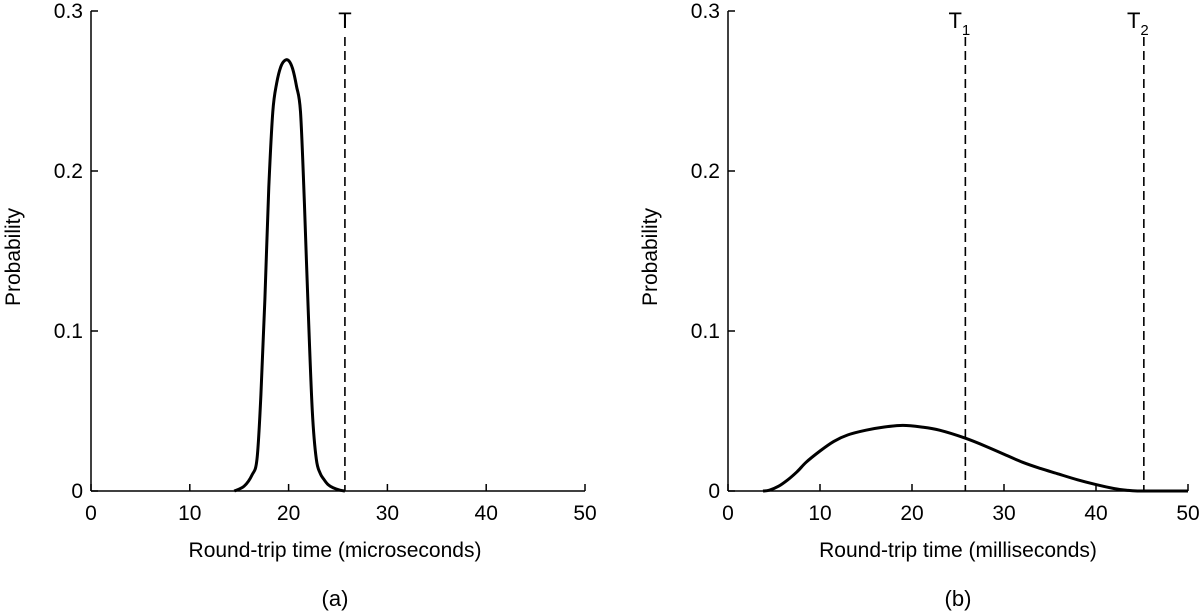  I want to click on x-axis-title: Round-trip time (milliseconds), so click(958, 550).